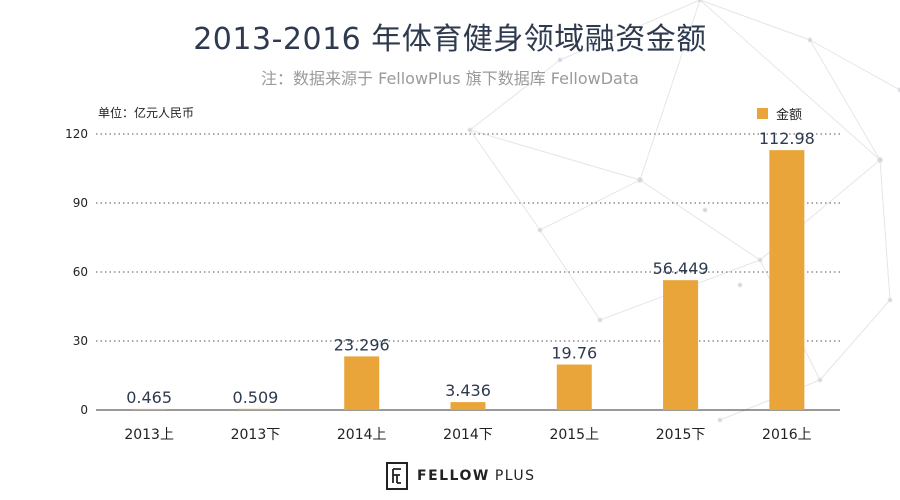 Image resolution: width=900 pixels, height=500 pixels. I want to click on x-tick-label: 2015下, so click(681, 435).